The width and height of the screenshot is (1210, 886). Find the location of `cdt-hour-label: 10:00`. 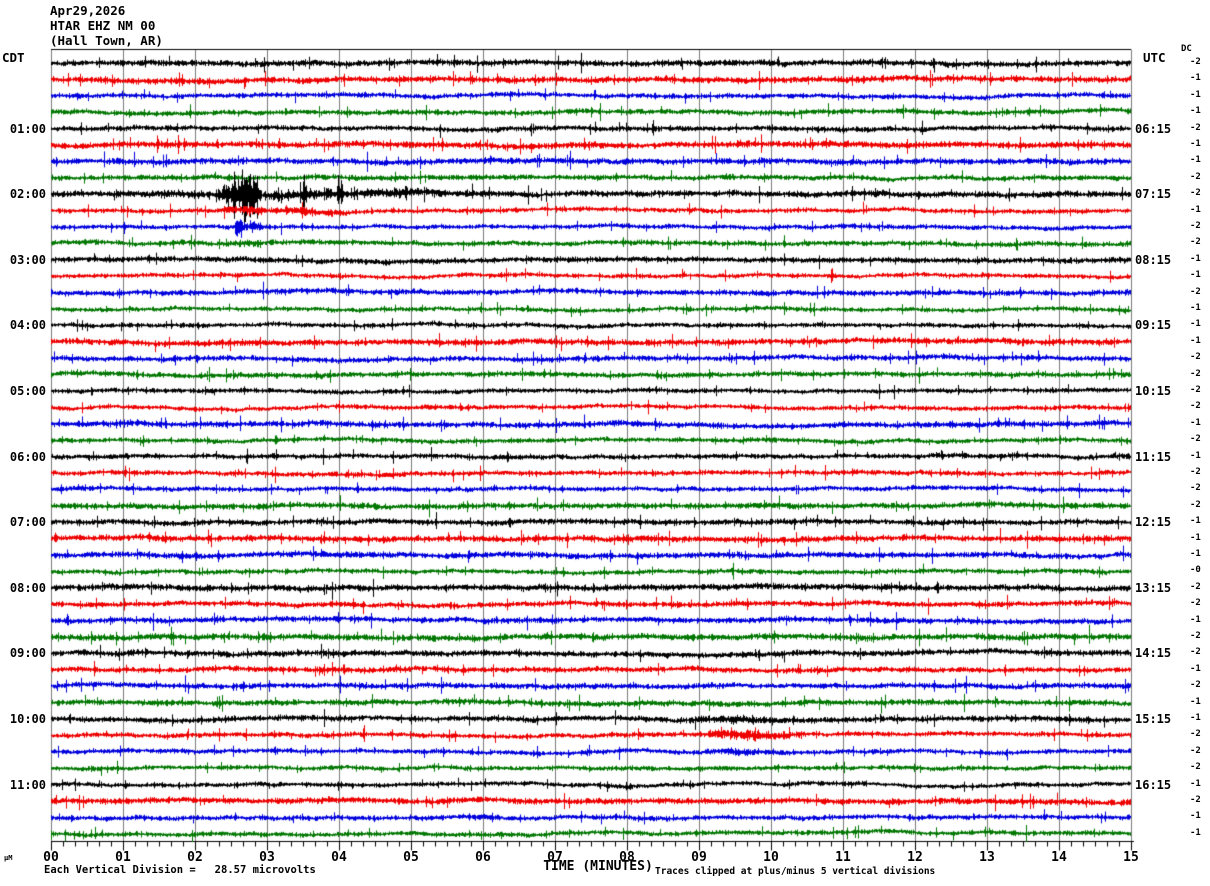

cdt-hour-label: 10:00 is located at coordinates (27, 719).